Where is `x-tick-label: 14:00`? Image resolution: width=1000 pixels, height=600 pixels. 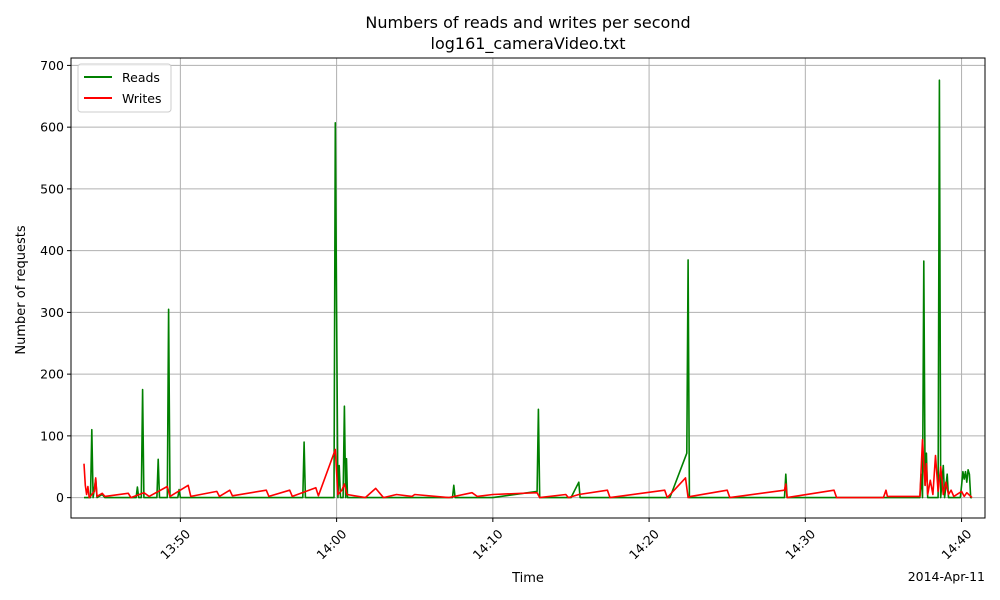
x-tick-label: 14:00 is located at coordinates (331, 544).